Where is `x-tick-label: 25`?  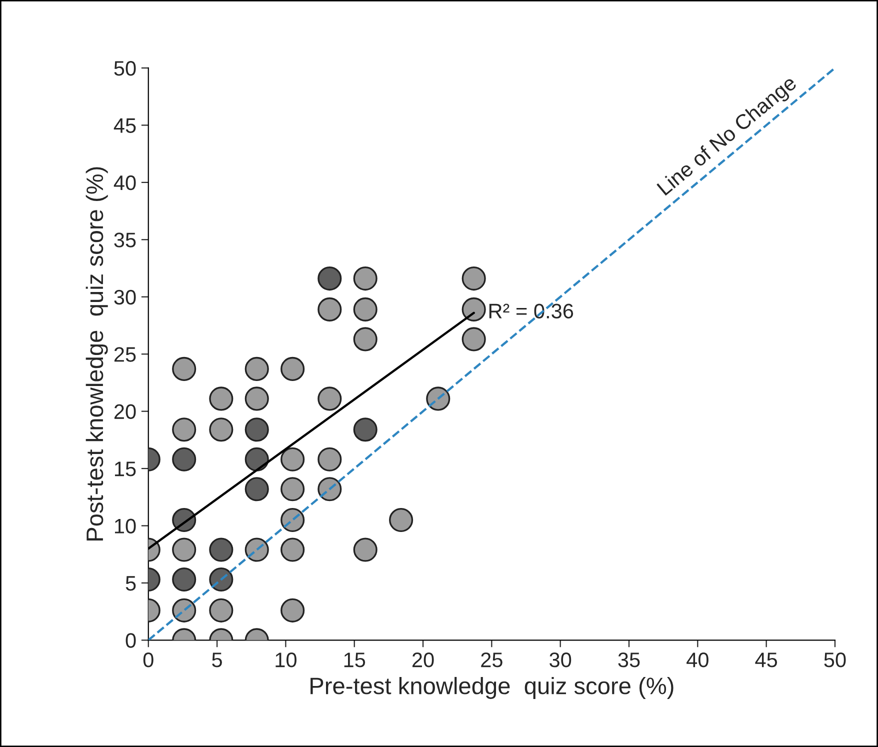 x-tick-label: 25 is located at coordinates (491, 660).